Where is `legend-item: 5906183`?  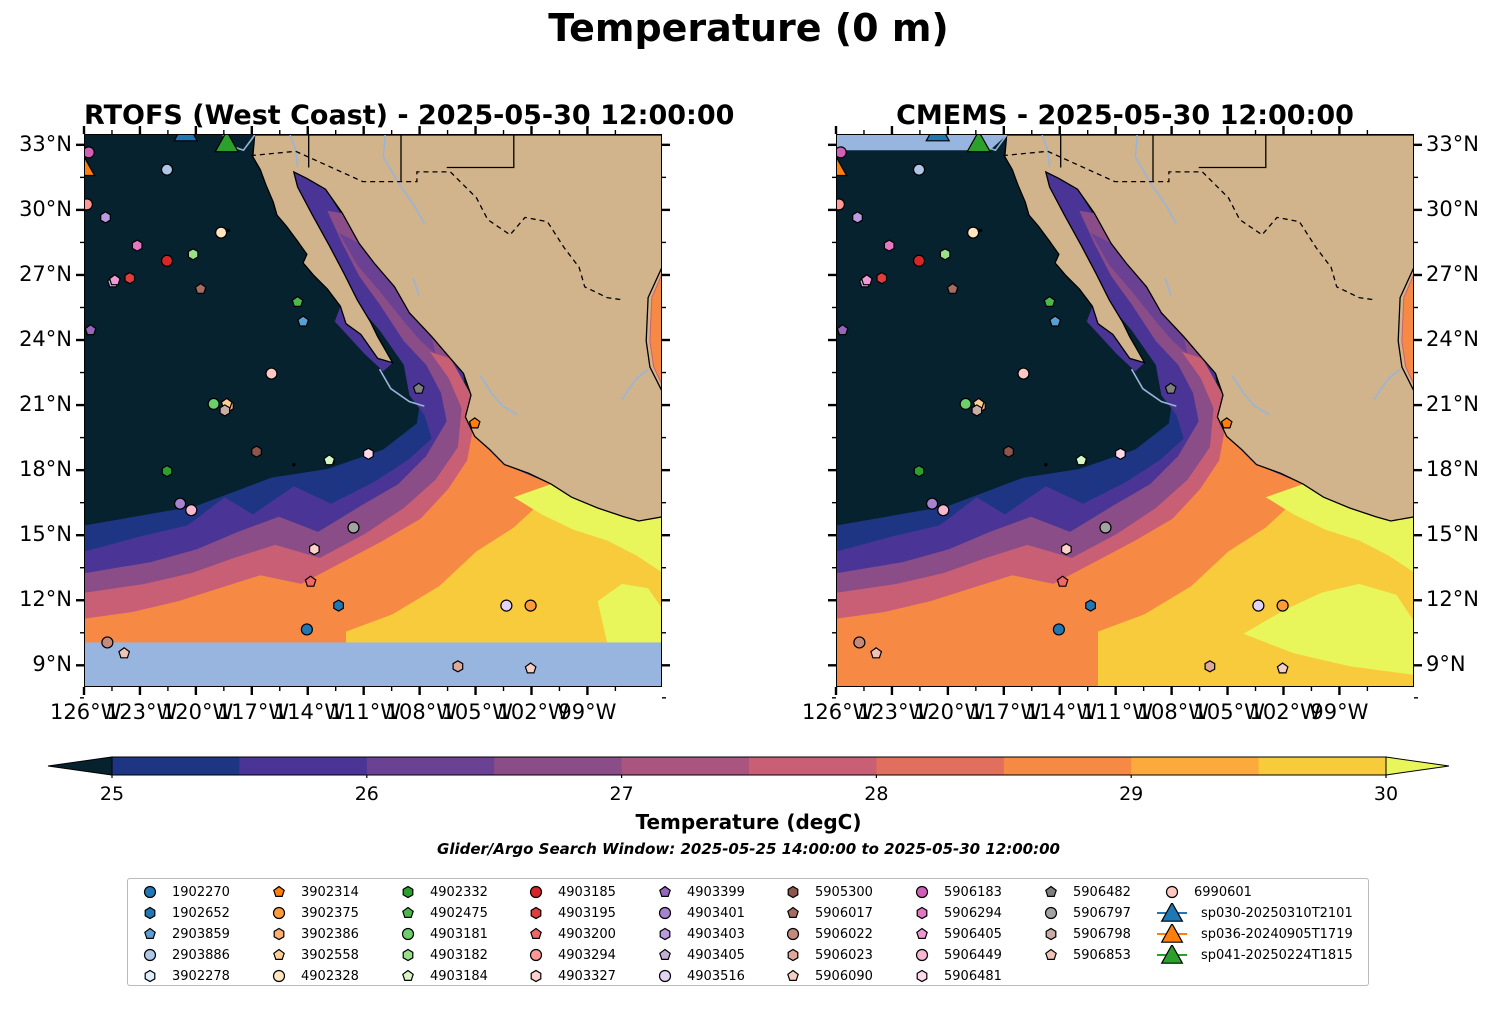 legend-item: 5906183 is located at coordinates (958, 892).